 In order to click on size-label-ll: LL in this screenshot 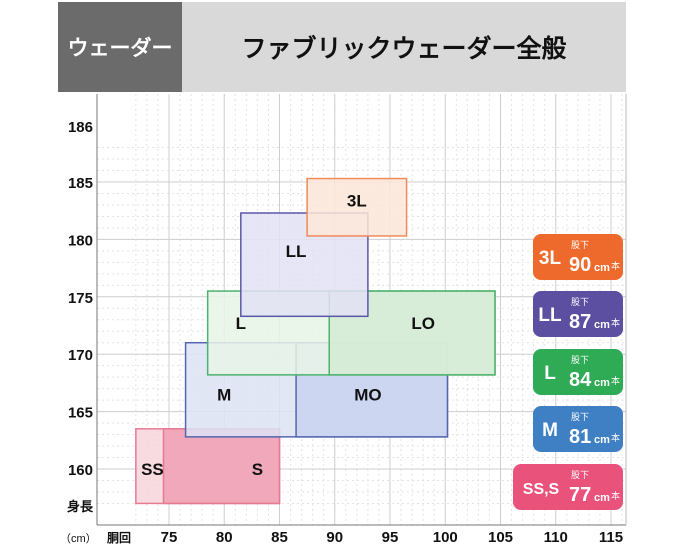, I will do `click(296, 251)`.